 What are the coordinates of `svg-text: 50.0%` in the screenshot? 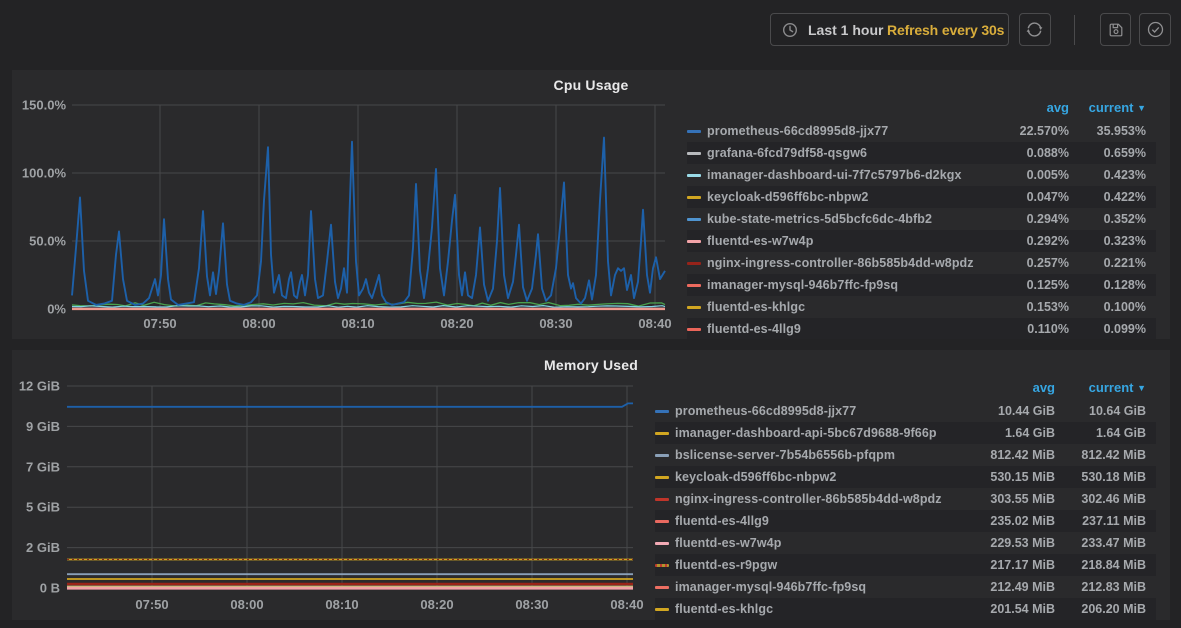 It's located at (47, 241).